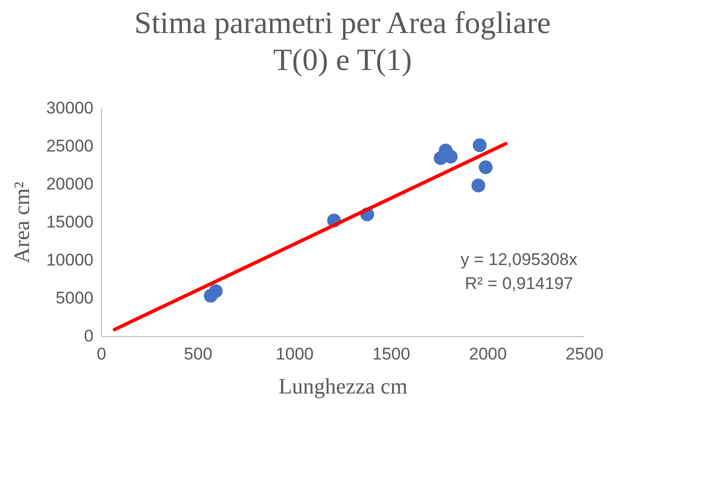 This screenshot has height=490, width=706. Describe the element at coordinates (70, 184) in the screenshot. I see `y-tick-label: 20000` at that location.